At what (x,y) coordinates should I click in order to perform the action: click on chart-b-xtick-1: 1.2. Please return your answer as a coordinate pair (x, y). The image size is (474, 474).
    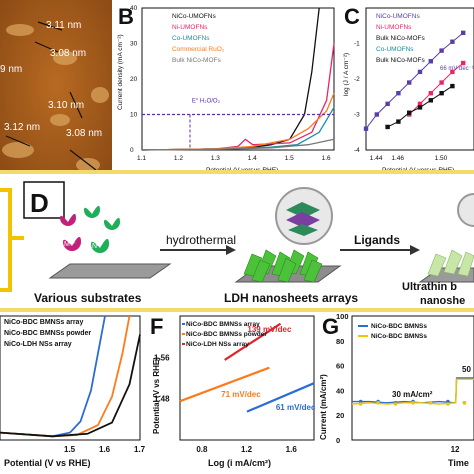
    Looking at the image, I should click on (178, 158).